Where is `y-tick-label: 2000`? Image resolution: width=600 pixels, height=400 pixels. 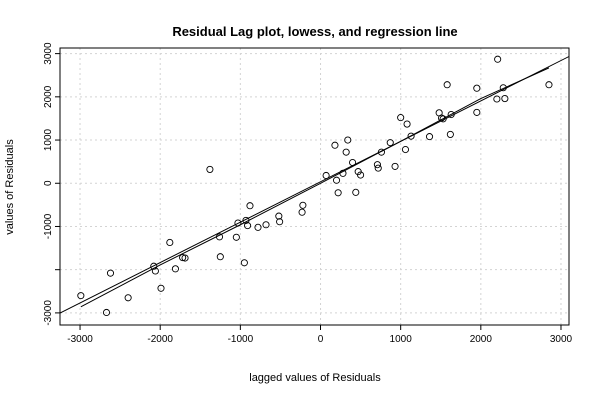
y-tick-label: 2000 is located at coordinates (48, 96).